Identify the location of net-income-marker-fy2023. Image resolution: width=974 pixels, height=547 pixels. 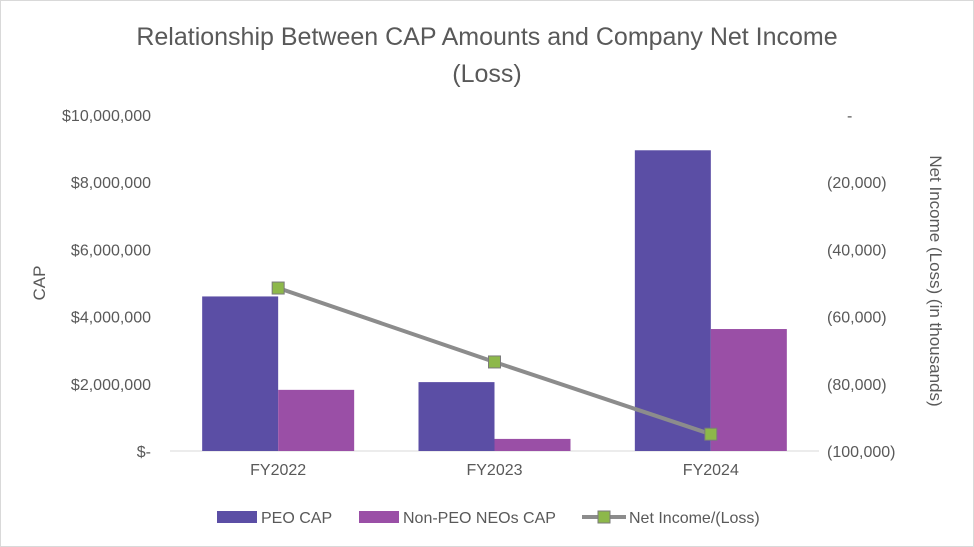
(494, 362).